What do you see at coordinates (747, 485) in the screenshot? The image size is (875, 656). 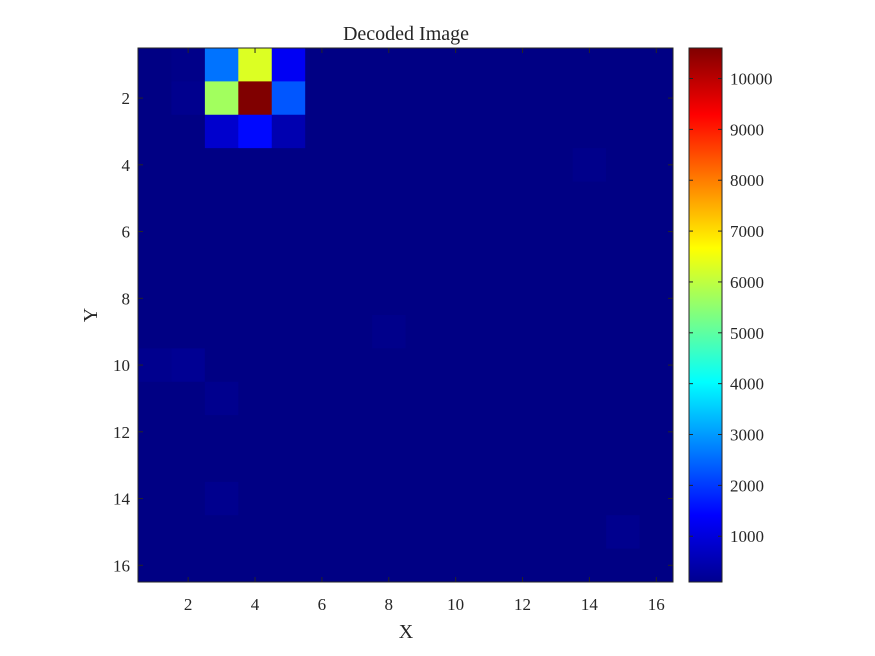 I see `colorbar-tick-label: 2000` at bounding box center [747, 485].